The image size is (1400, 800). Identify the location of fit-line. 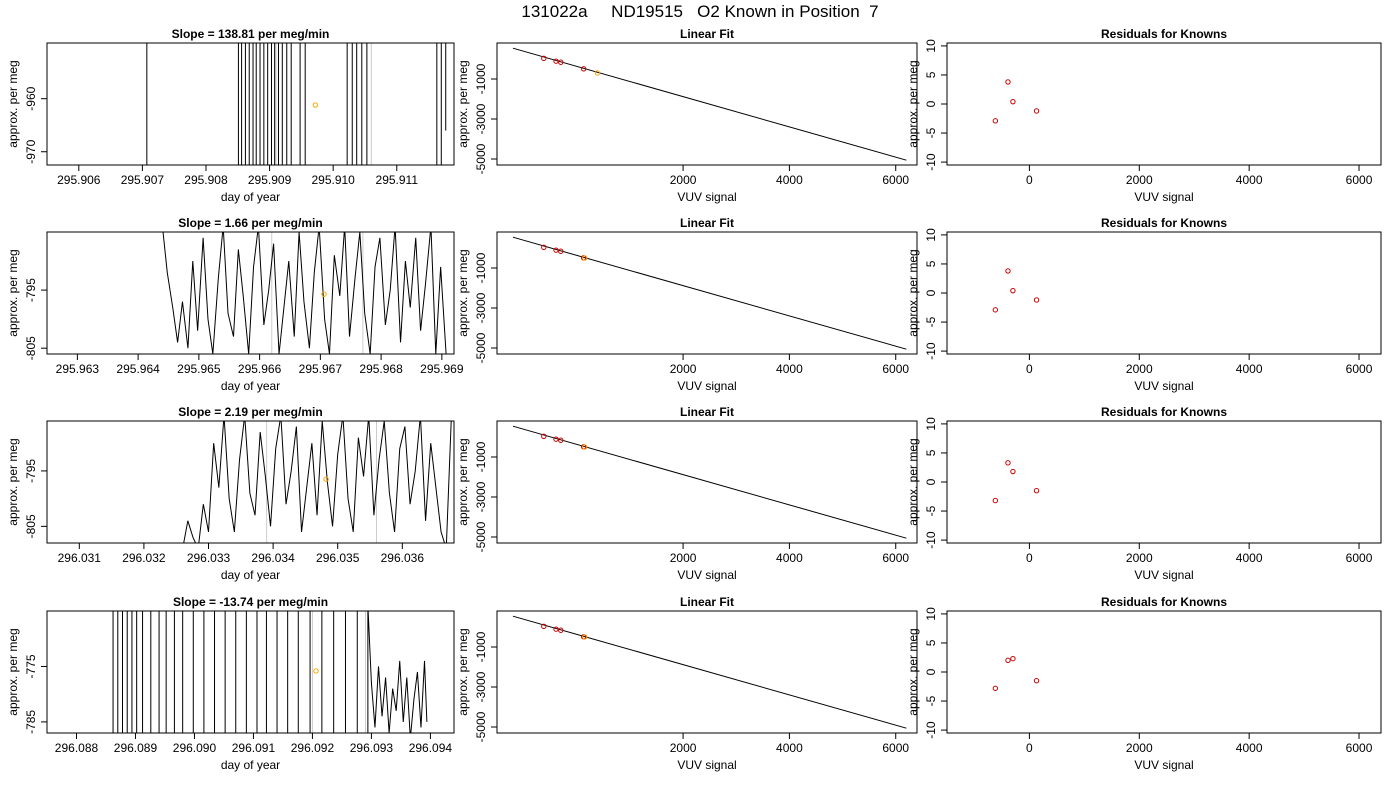
(709, 482).